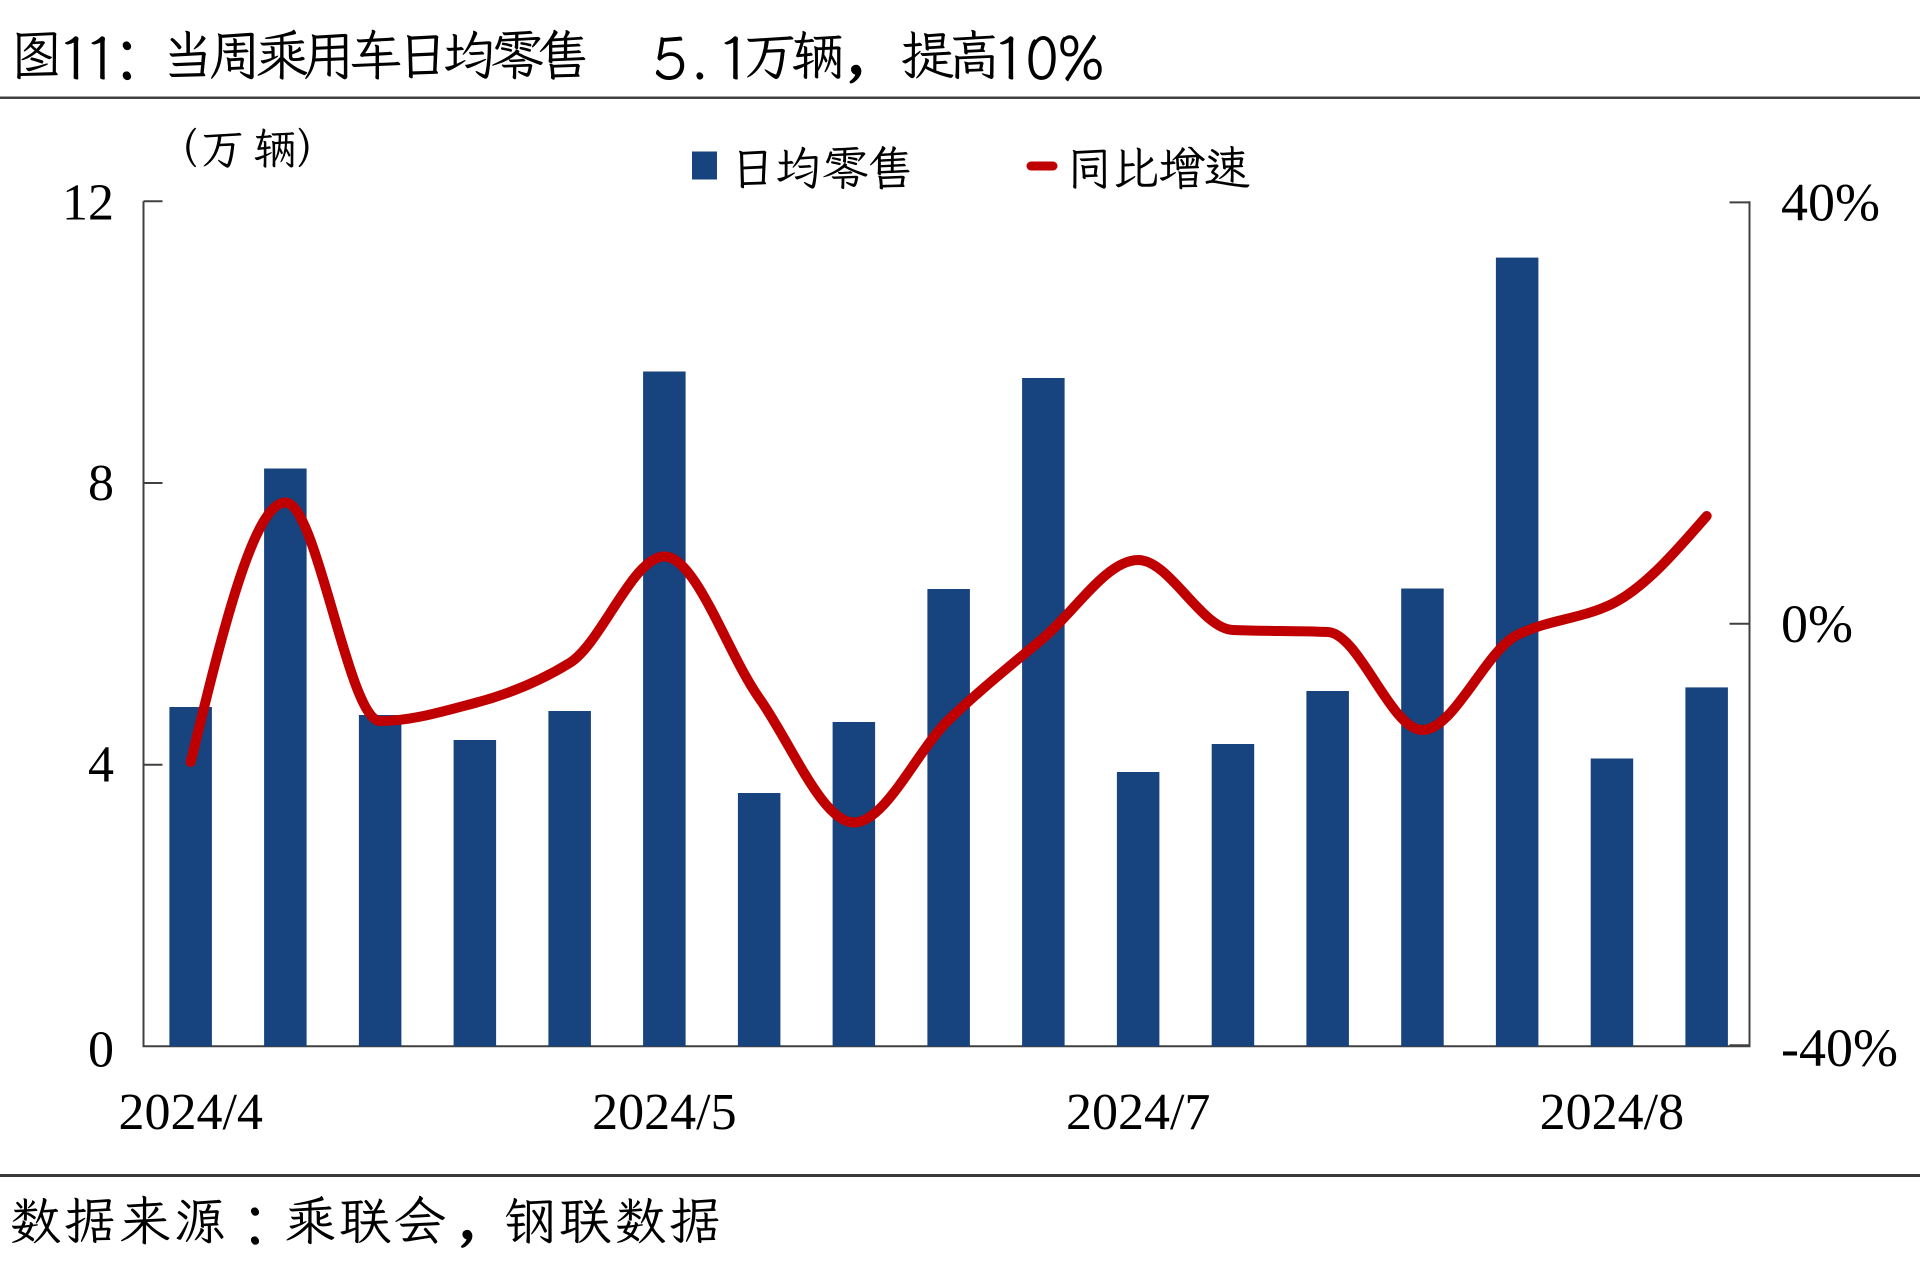 This screenshot has width=1920, height=1284. What do you see at coordinates (101, 765) in the screenshot?
I see `svg-text: 4` at bounding box center [101, 765].